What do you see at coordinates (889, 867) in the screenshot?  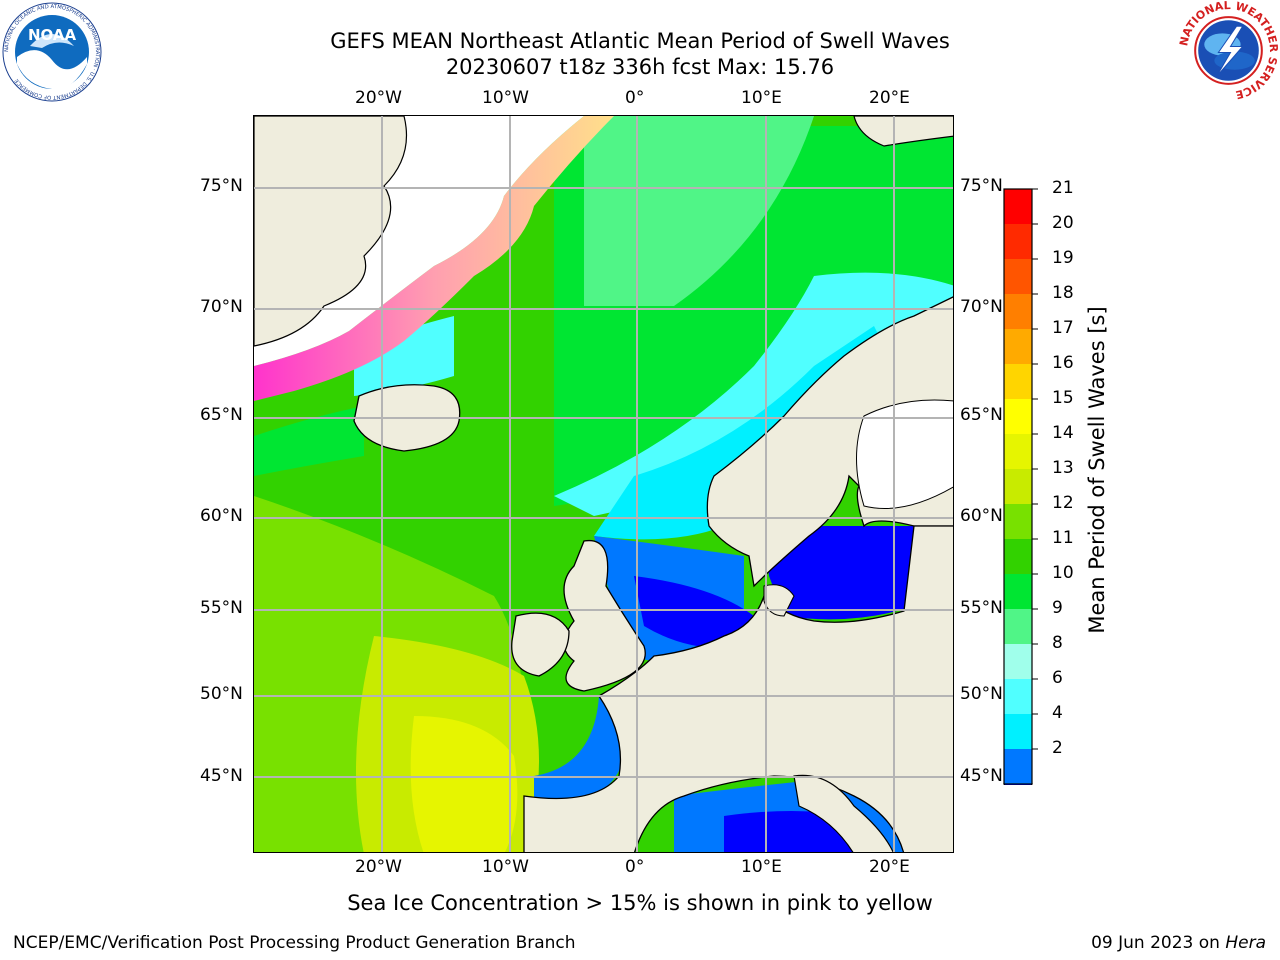 I see `lon-label-bottom-20e: 20°E` at bounding box center [889, 867].